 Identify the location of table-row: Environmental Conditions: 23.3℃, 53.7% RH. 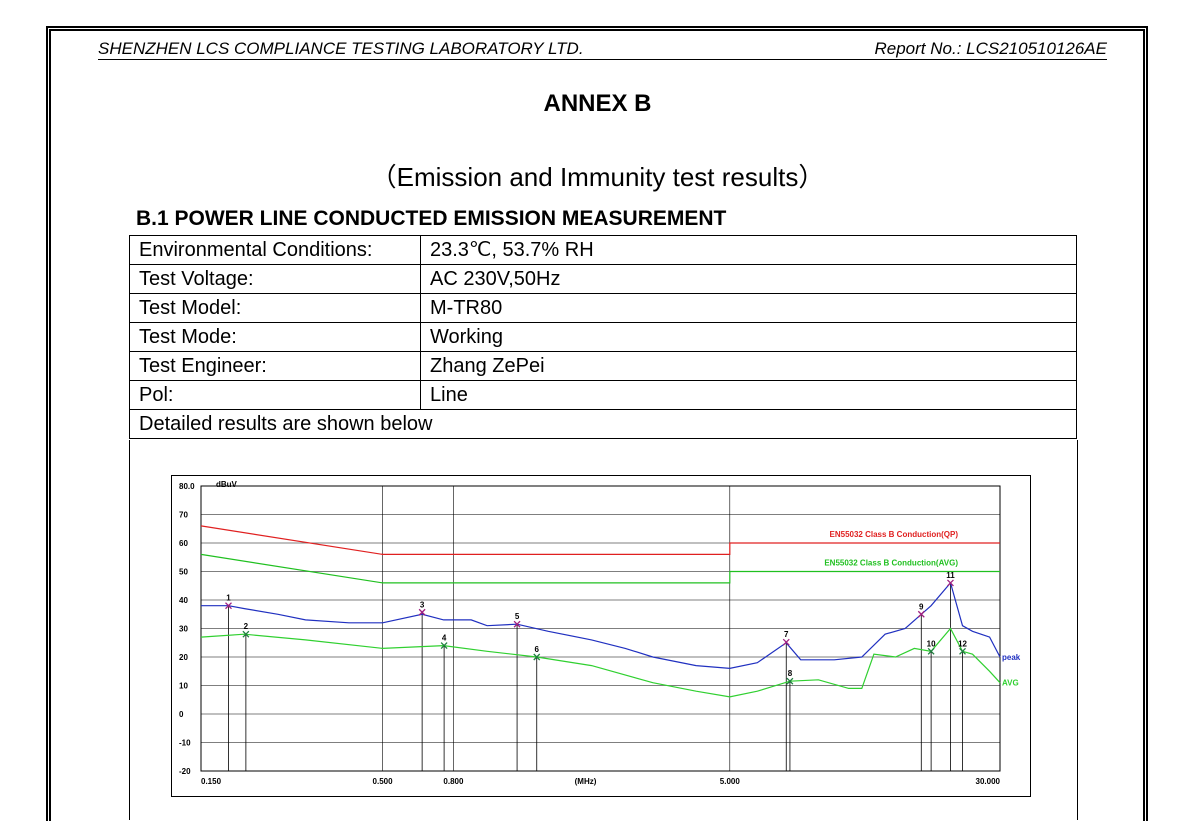
(603, 250).